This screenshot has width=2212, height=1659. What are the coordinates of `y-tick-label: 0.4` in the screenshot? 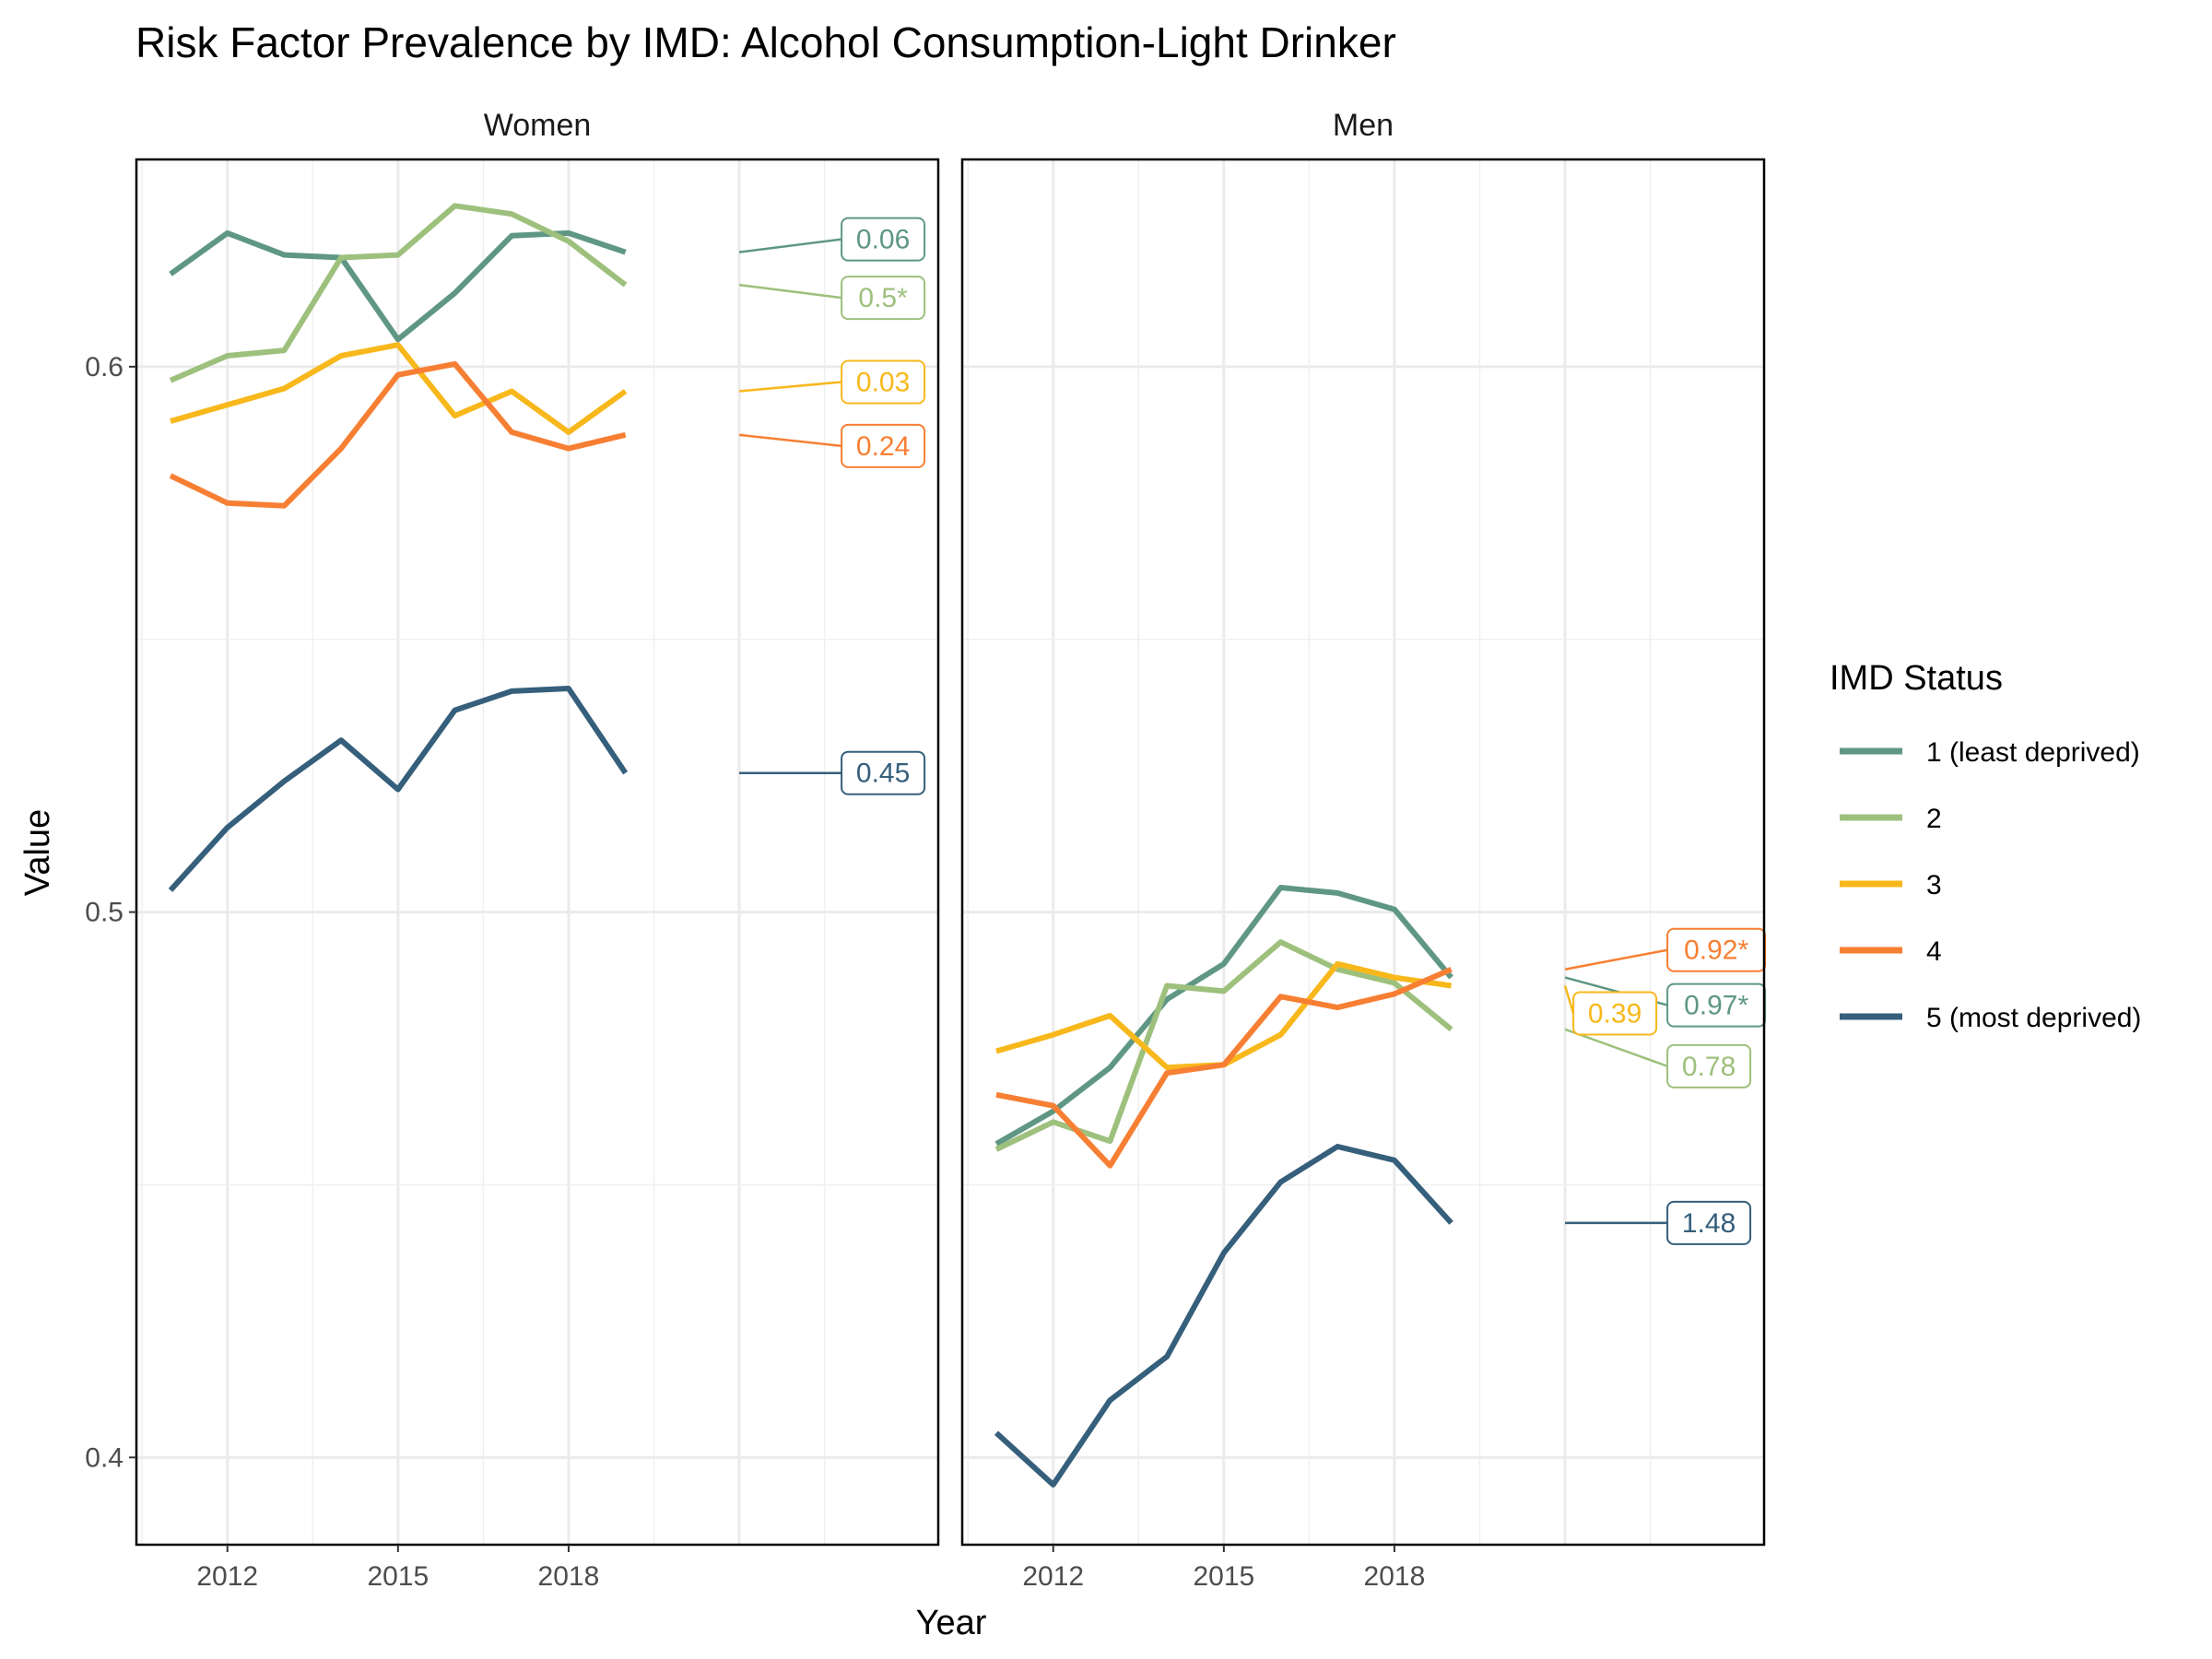 It's located at (104, 1457).